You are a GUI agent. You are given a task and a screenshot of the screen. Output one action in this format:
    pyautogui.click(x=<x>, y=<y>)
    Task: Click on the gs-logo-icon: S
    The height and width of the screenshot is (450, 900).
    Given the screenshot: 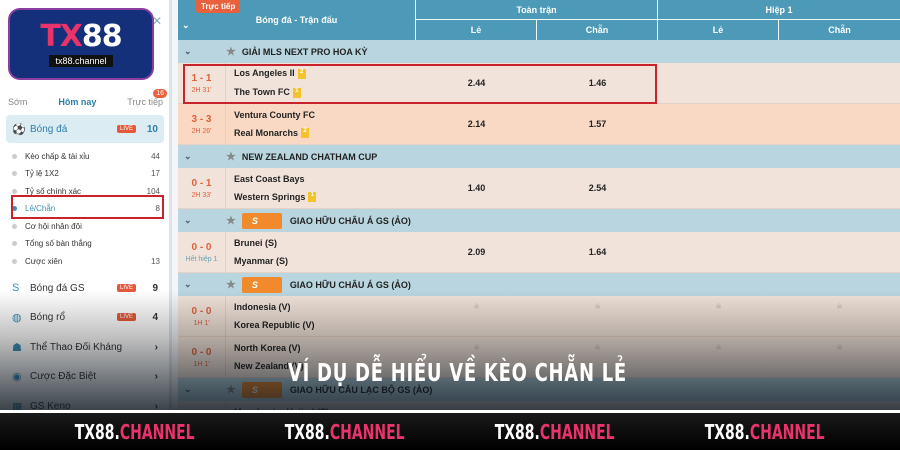 What is the action you would take?
    pyautogui.click(x=16, y=288)
    